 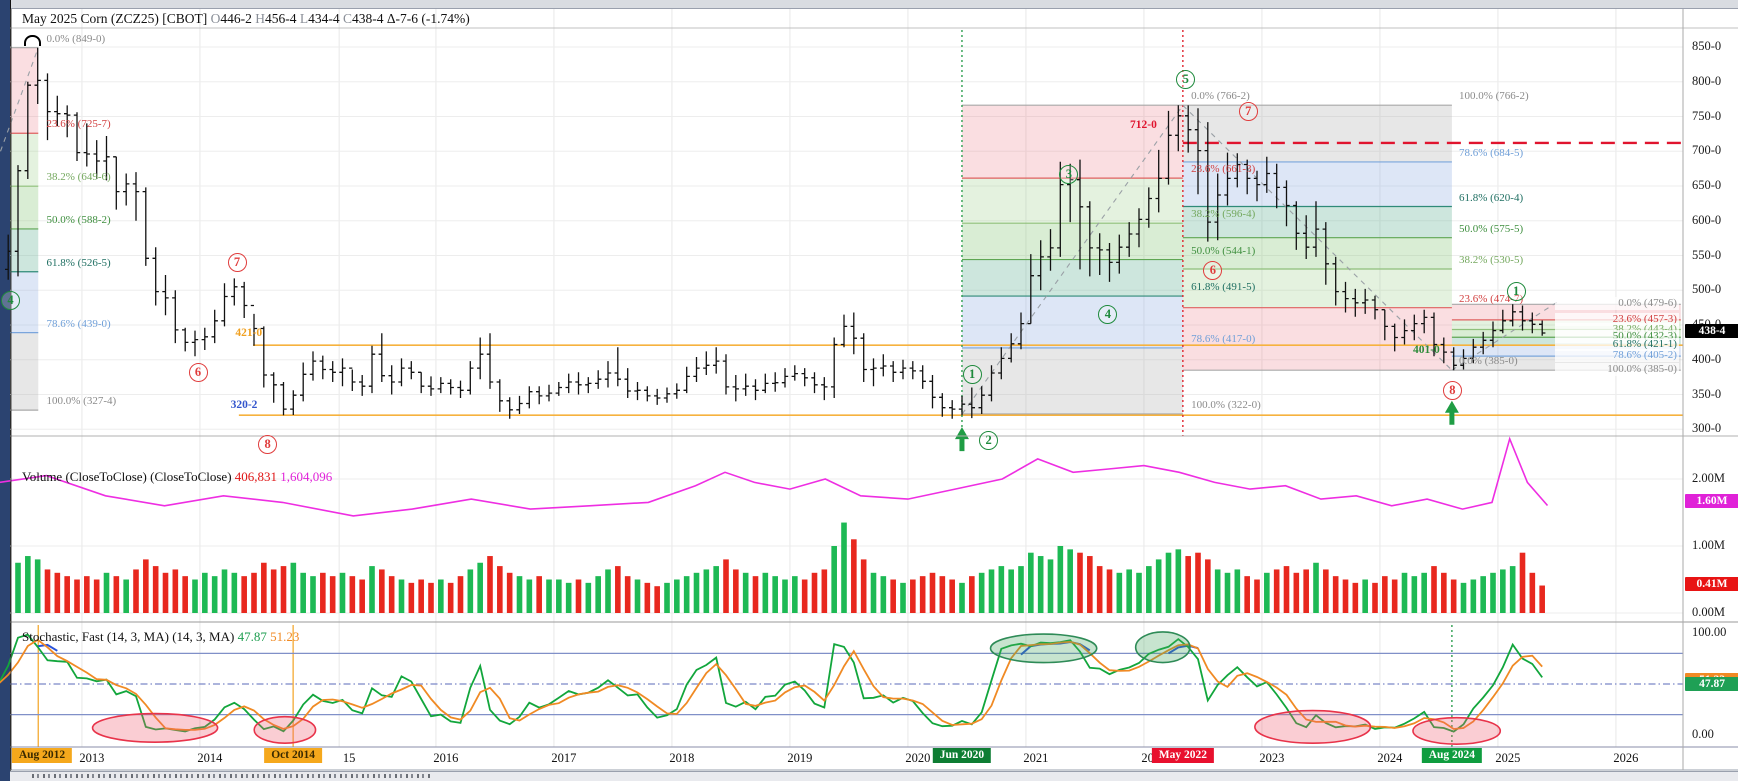 I want to click on fib-2020-2022-rally-label: 50.0% (544-1), so click(x=1223, y=250).